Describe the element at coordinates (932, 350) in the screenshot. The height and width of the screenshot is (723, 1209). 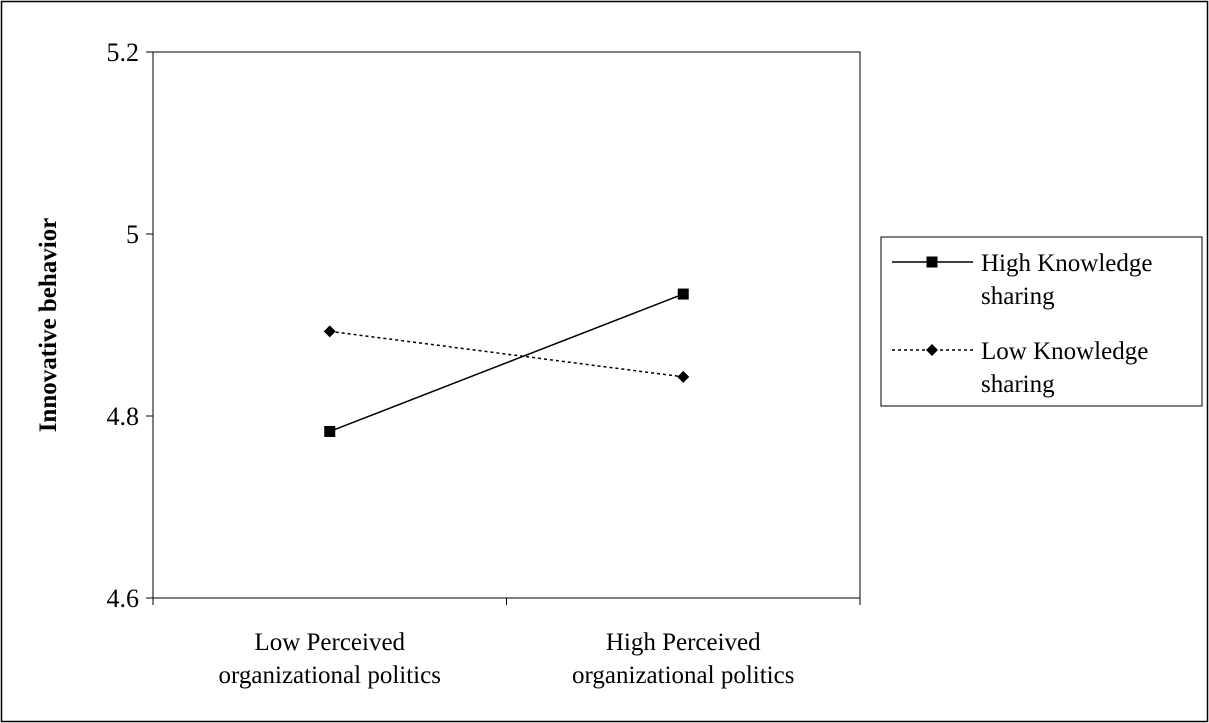
I see `legend-marker-low-knowledge-sharing` at that location.